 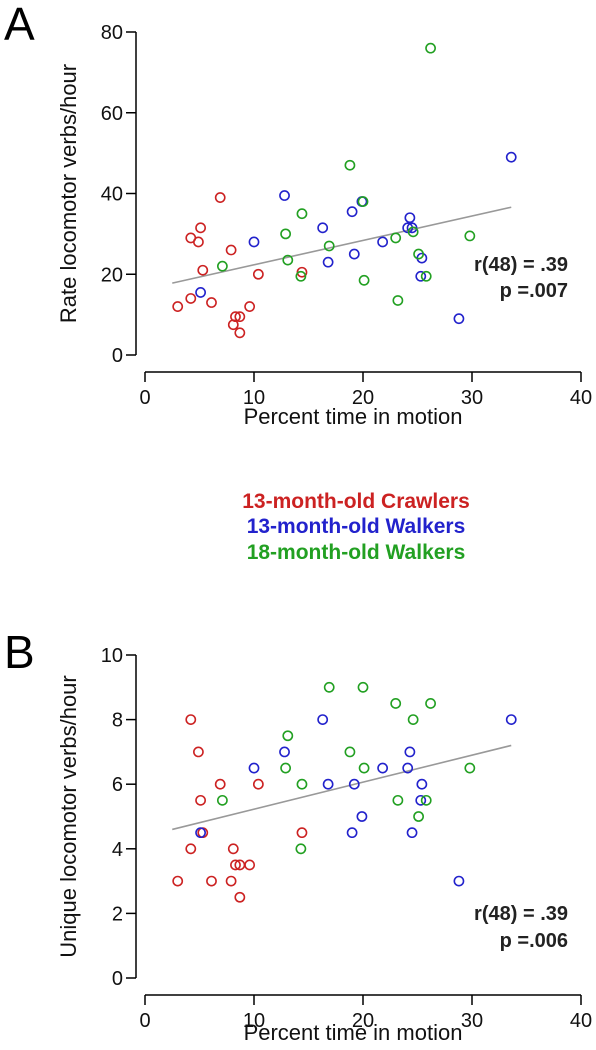 I want to click on panel-b-y-axis-title: Unique locomotor verbs/hour, so click(x=68, y=816).